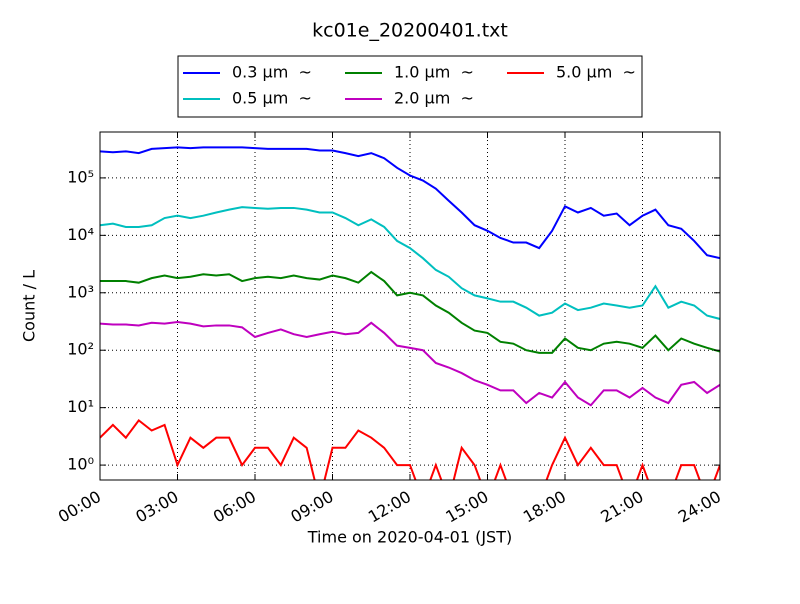 This screenshot has height=604, width=800. I want to click on legend-label: 0.3 μm ~, so click(272, 72).